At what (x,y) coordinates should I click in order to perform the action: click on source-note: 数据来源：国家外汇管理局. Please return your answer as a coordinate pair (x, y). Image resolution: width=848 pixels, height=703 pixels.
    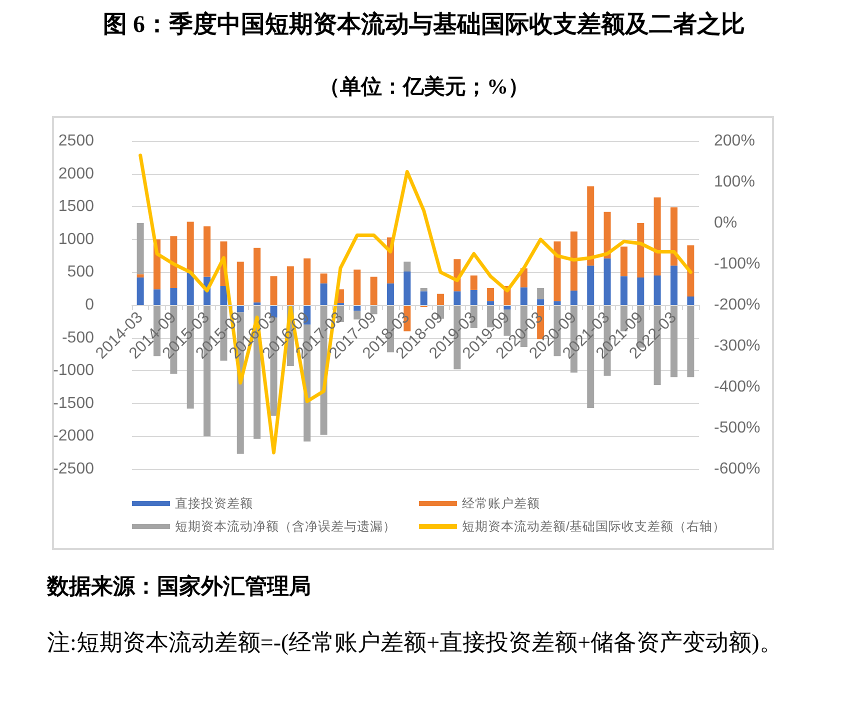
    Looking at the image, I should click on (178, 586).